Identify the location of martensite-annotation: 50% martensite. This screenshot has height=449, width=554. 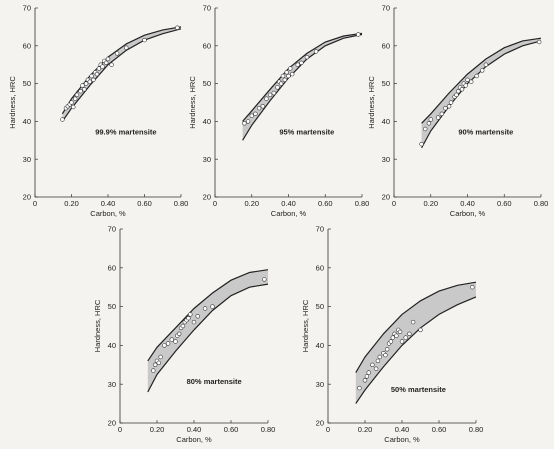
(418, 389).